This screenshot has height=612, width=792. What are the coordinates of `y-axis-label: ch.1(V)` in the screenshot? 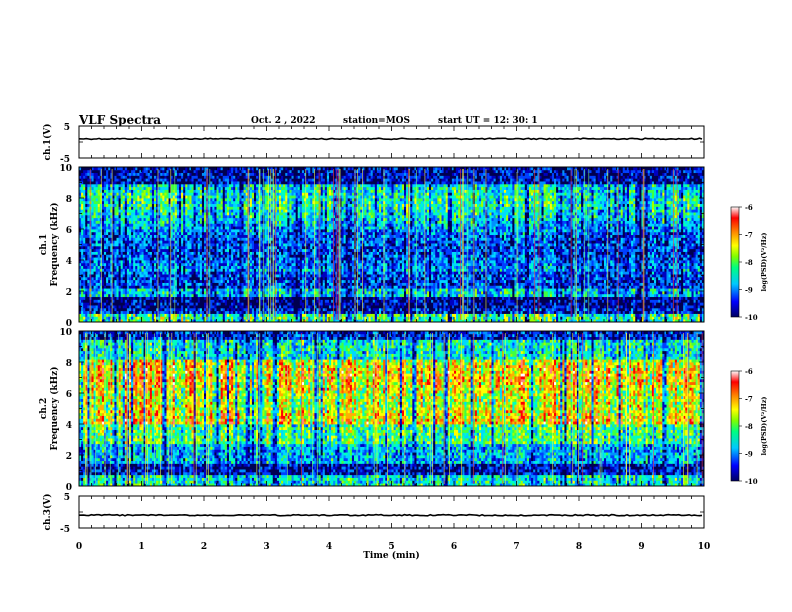 It's located at (47, 142).